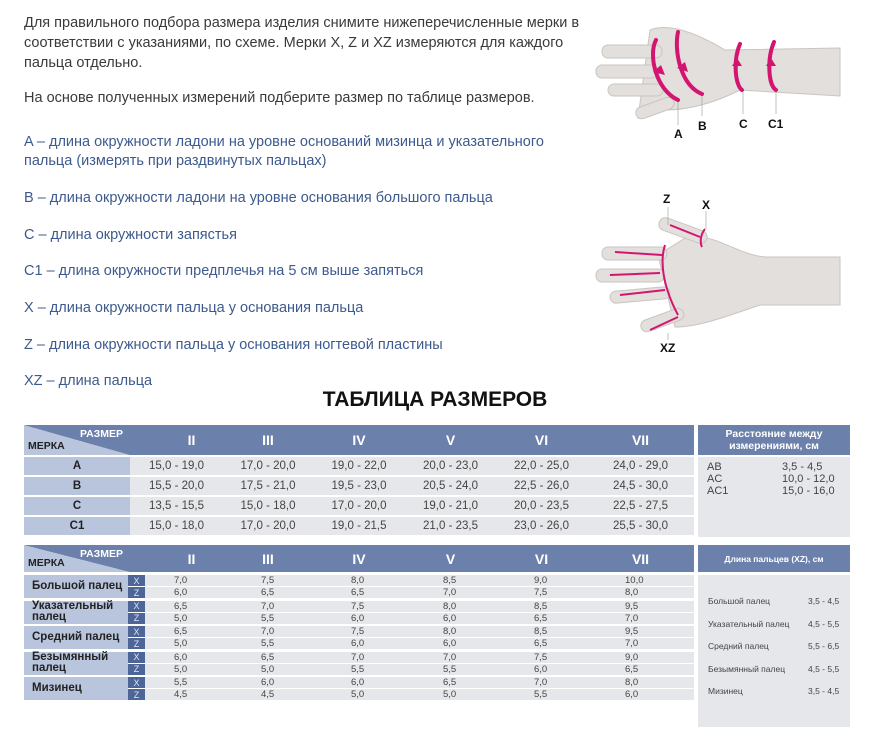  Describe the element at coordinates (450, 506) in the screenshot. I see `table-cell: 19,0 - 21,0` at that location.